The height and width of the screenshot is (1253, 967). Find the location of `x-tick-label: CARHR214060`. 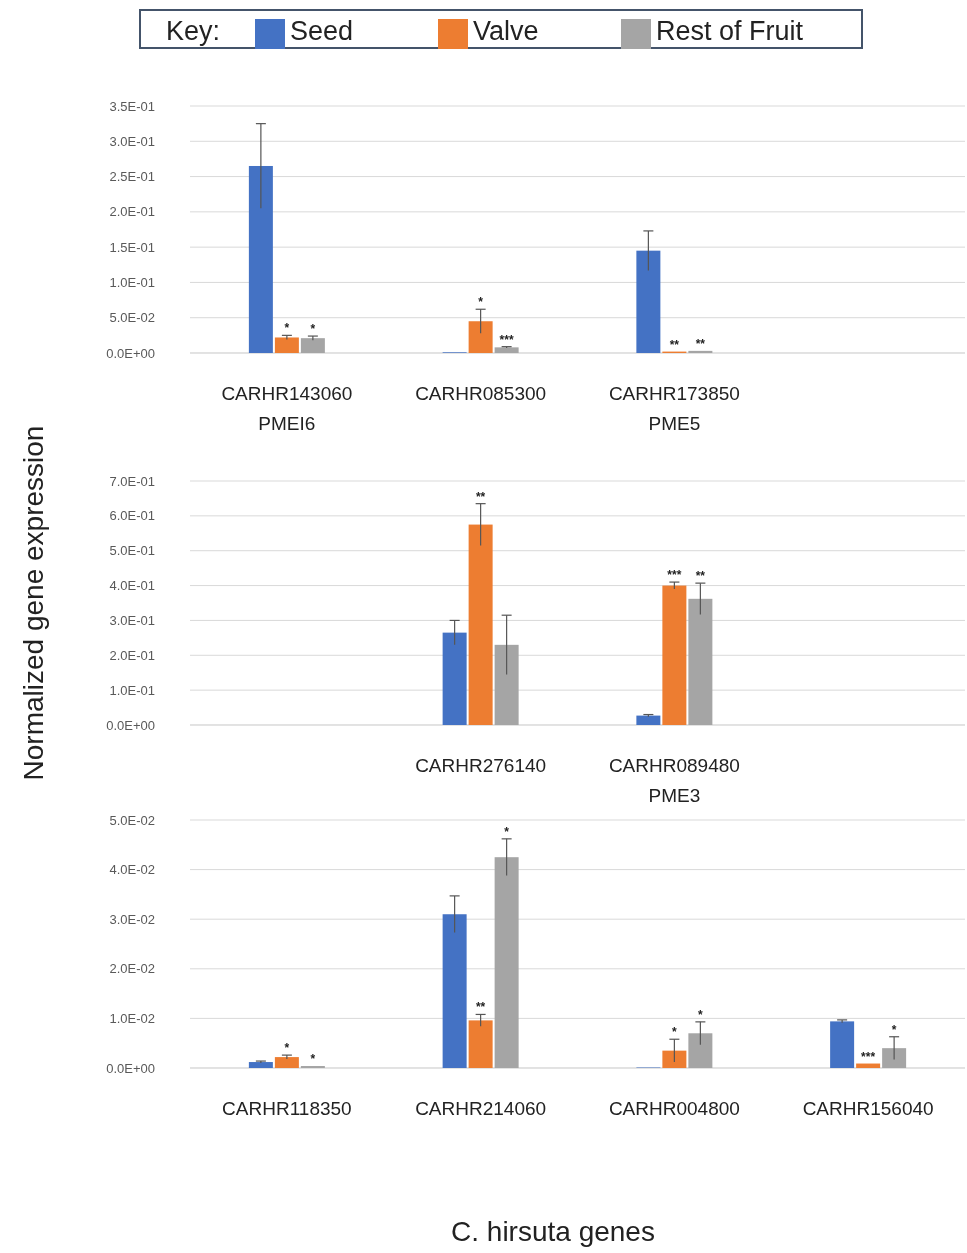

x-tick-label: CARHR214060 is located at coordinates (481, 1108).